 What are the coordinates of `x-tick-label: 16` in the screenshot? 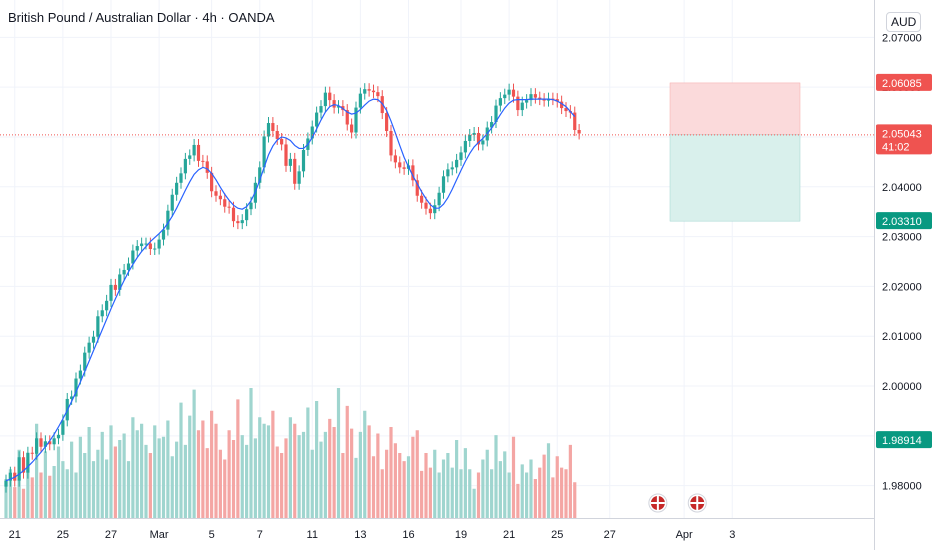 It's located at (408, 535).